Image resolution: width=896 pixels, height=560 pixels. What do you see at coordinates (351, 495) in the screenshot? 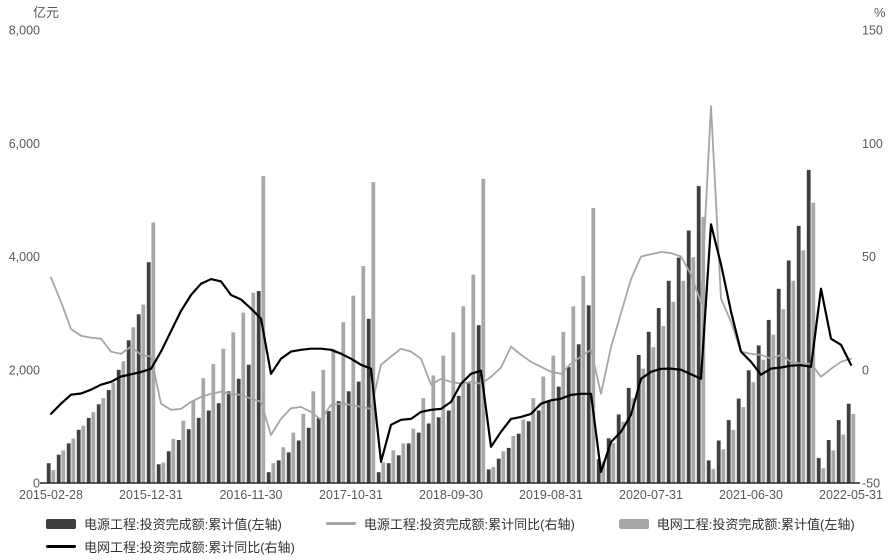
I see `x-axis-tick: 2017-10-31` at bounding box center [351, 495].